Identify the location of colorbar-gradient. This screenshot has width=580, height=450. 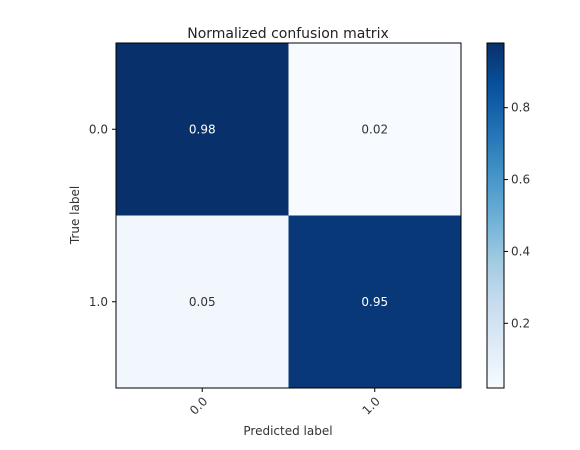
(495, 215).